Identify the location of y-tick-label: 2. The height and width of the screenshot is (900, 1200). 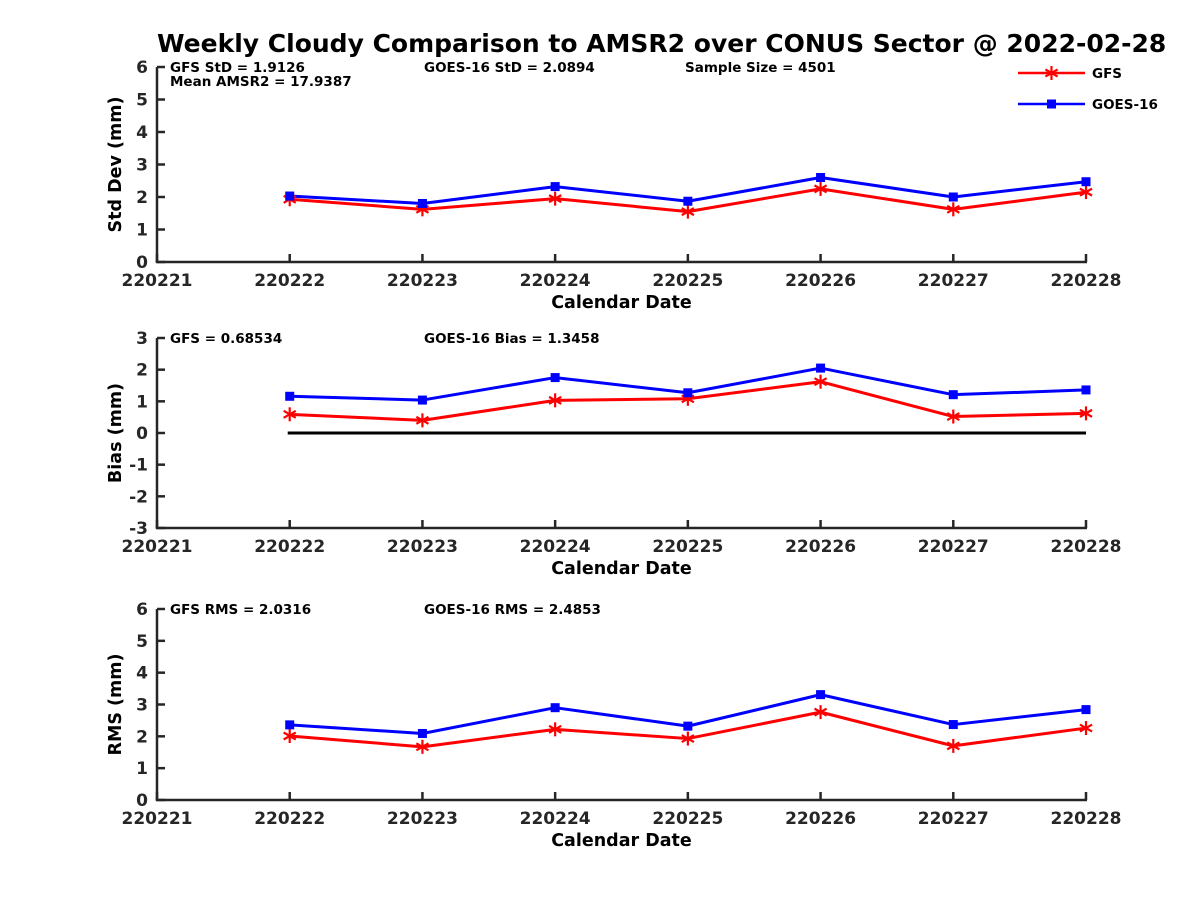
(142, 198).